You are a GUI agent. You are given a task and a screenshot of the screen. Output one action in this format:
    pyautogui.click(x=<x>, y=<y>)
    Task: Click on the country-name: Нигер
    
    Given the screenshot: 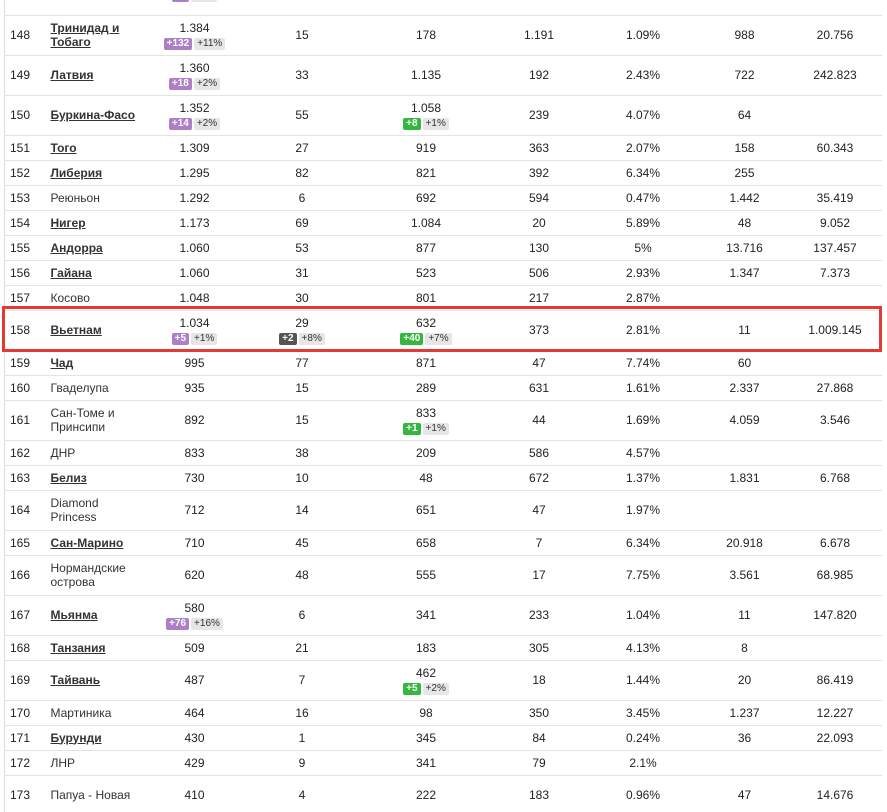 What is the action you would take?
    pyautogui.click(x=68, y=222)
    